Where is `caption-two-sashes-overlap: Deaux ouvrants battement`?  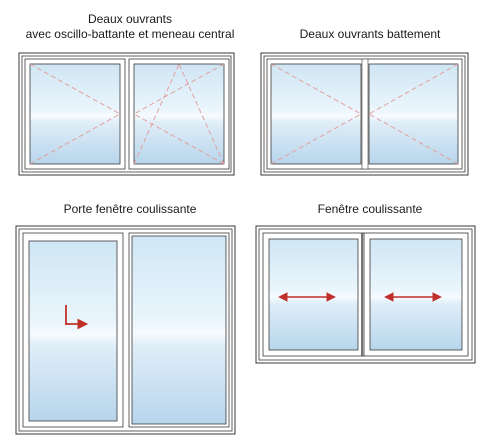
caption-two-sashes-overlap: Deaux ouvrants battement is located at coordinates (370, 34).